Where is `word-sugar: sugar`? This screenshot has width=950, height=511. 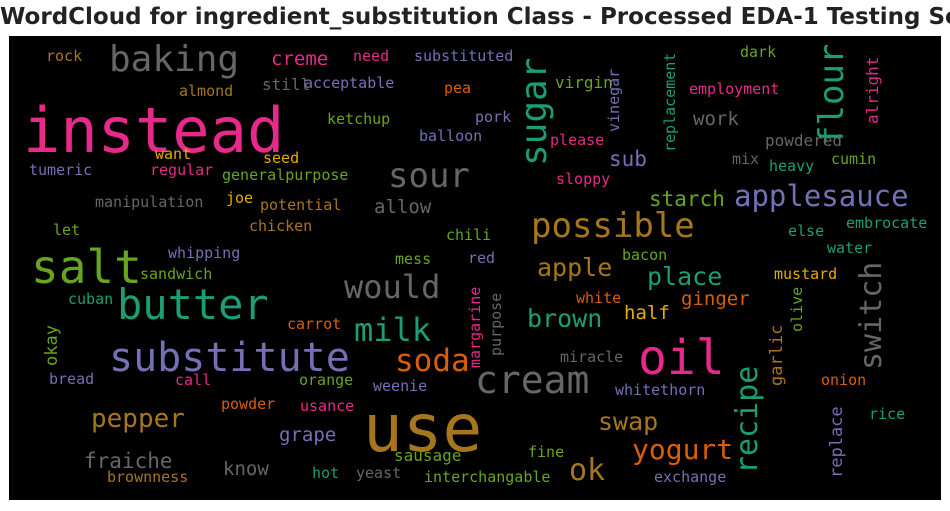 word-sugar: sugar is located at coordinates (534, 111).